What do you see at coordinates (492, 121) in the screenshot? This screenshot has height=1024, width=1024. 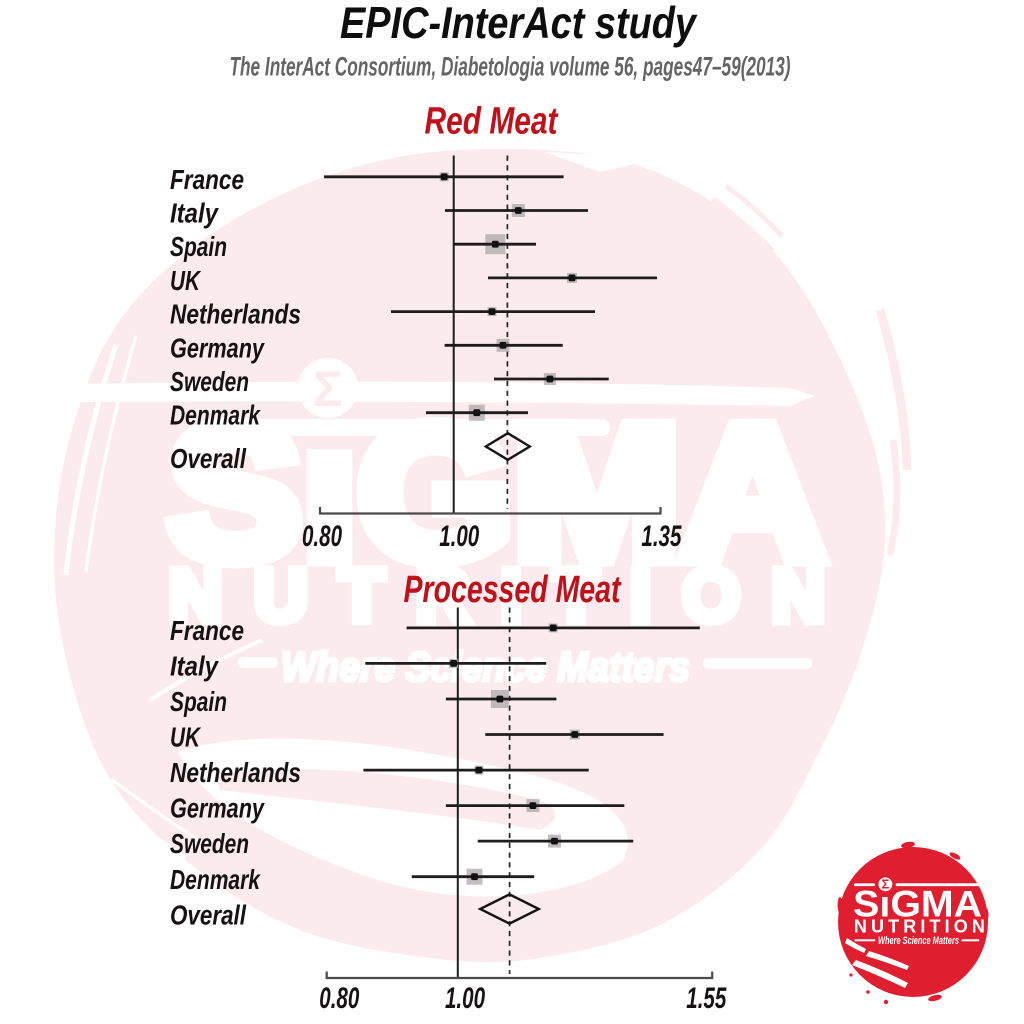 I see `svg-text: Red Meat` at bounding box center [492, 121].